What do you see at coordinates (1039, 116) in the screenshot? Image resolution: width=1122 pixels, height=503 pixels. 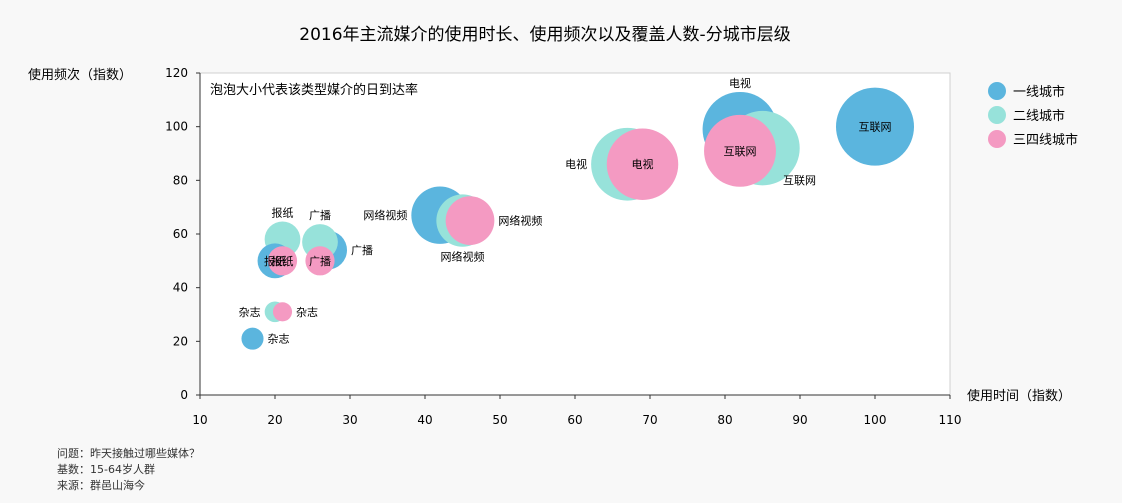 I see `legend-label: 二线城市` at bounding box center [1039, 116].